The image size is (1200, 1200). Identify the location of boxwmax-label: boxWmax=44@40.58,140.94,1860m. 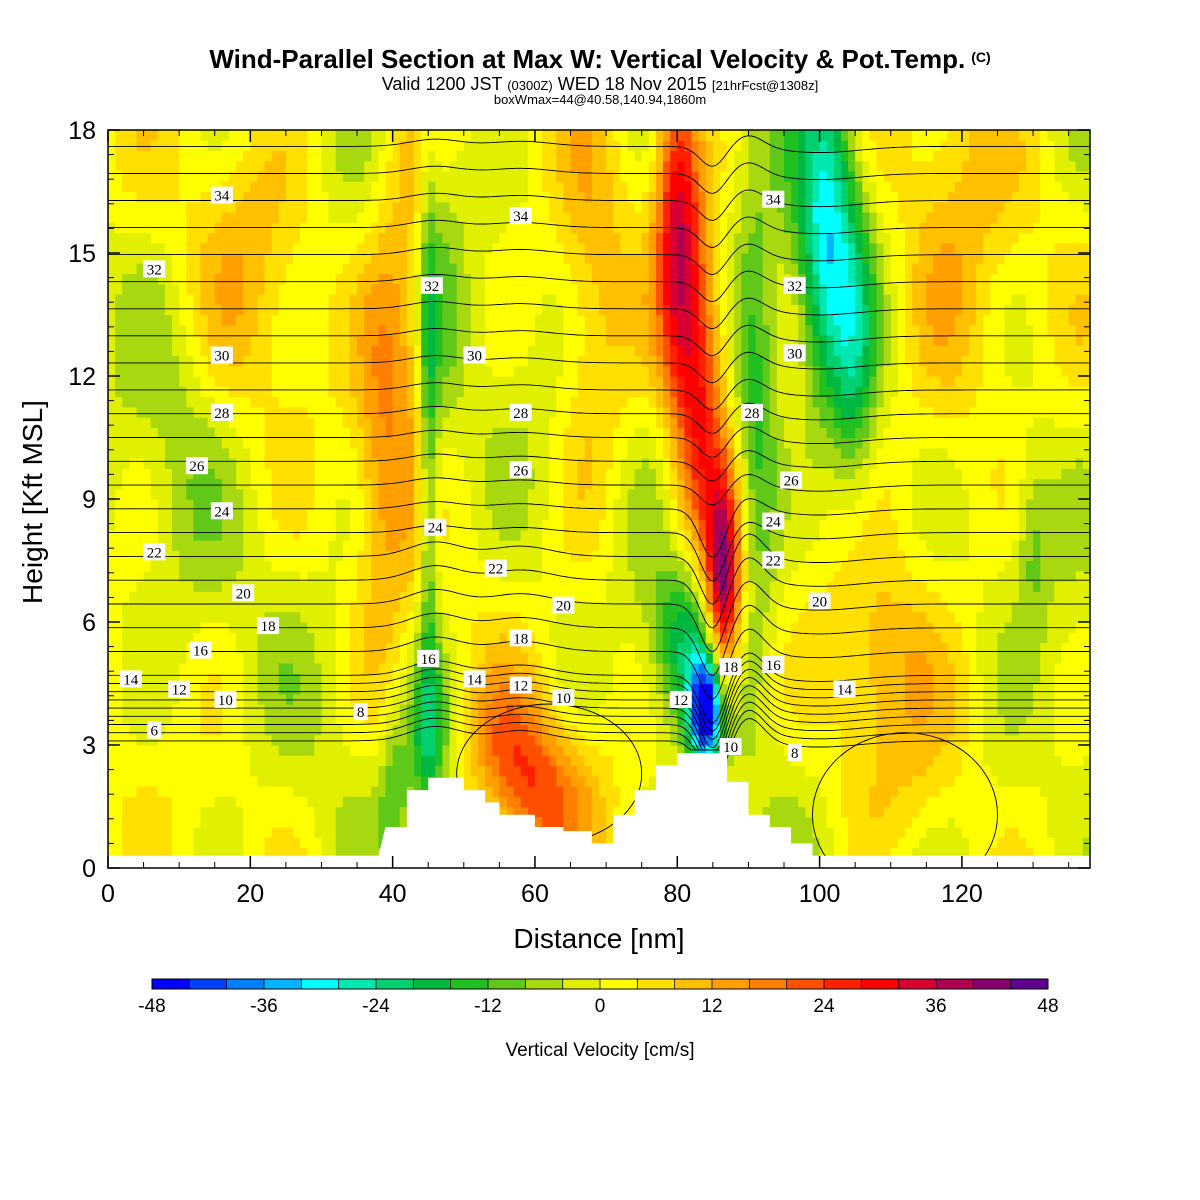
(600, 99).